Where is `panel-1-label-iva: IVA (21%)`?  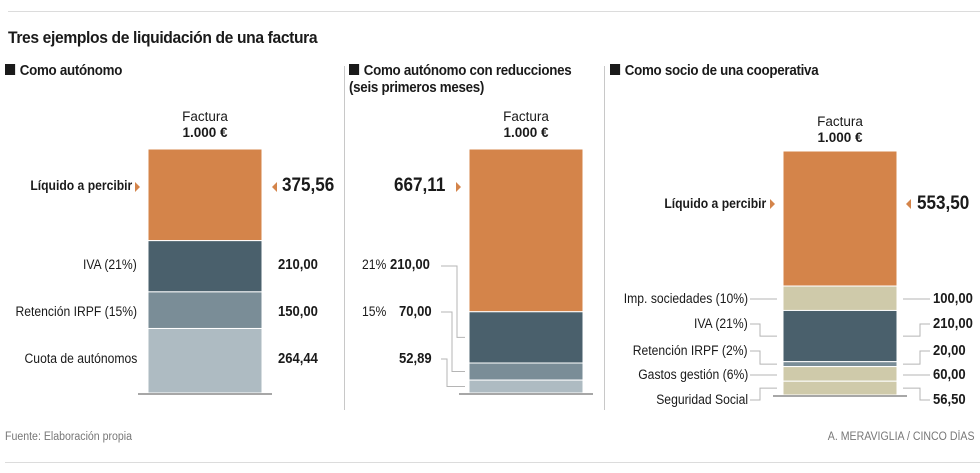
panel-1-label-iva: IVA (21%) is located at coordinates (110, 264).